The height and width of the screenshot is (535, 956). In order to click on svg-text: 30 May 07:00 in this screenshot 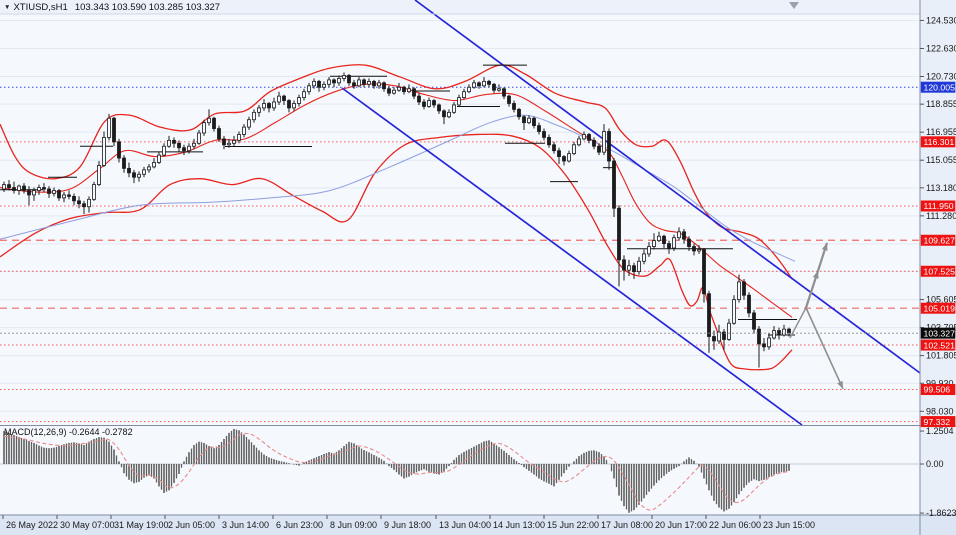, I will do `click(87, 525)`.